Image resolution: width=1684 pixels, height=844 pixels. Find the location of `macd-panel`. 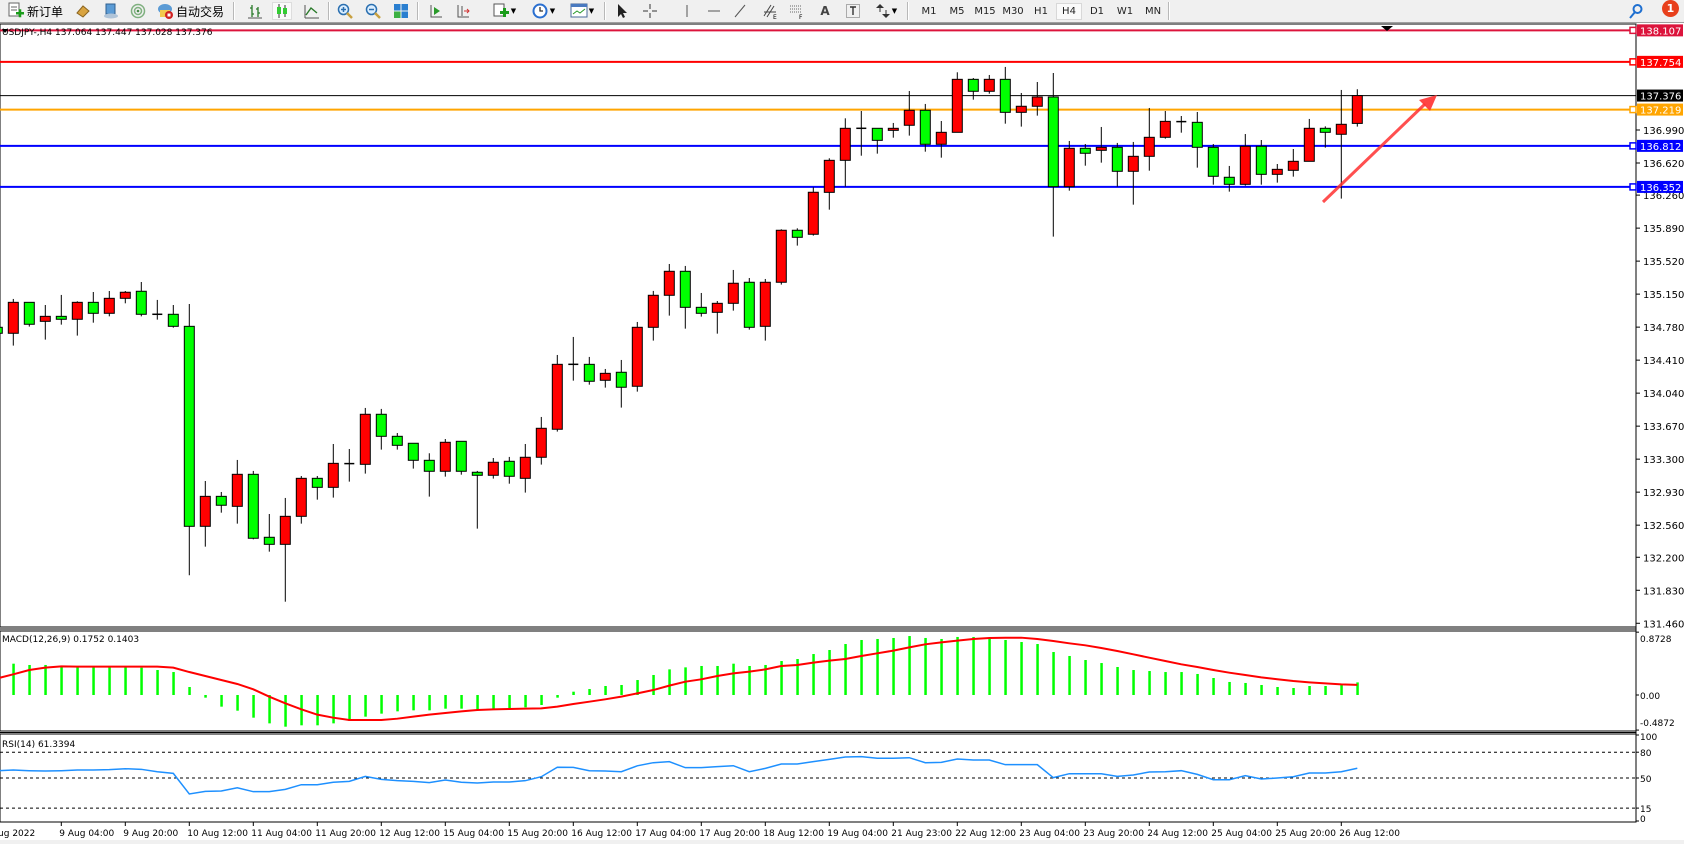

macd-panel is located at coordinates (818, 681).